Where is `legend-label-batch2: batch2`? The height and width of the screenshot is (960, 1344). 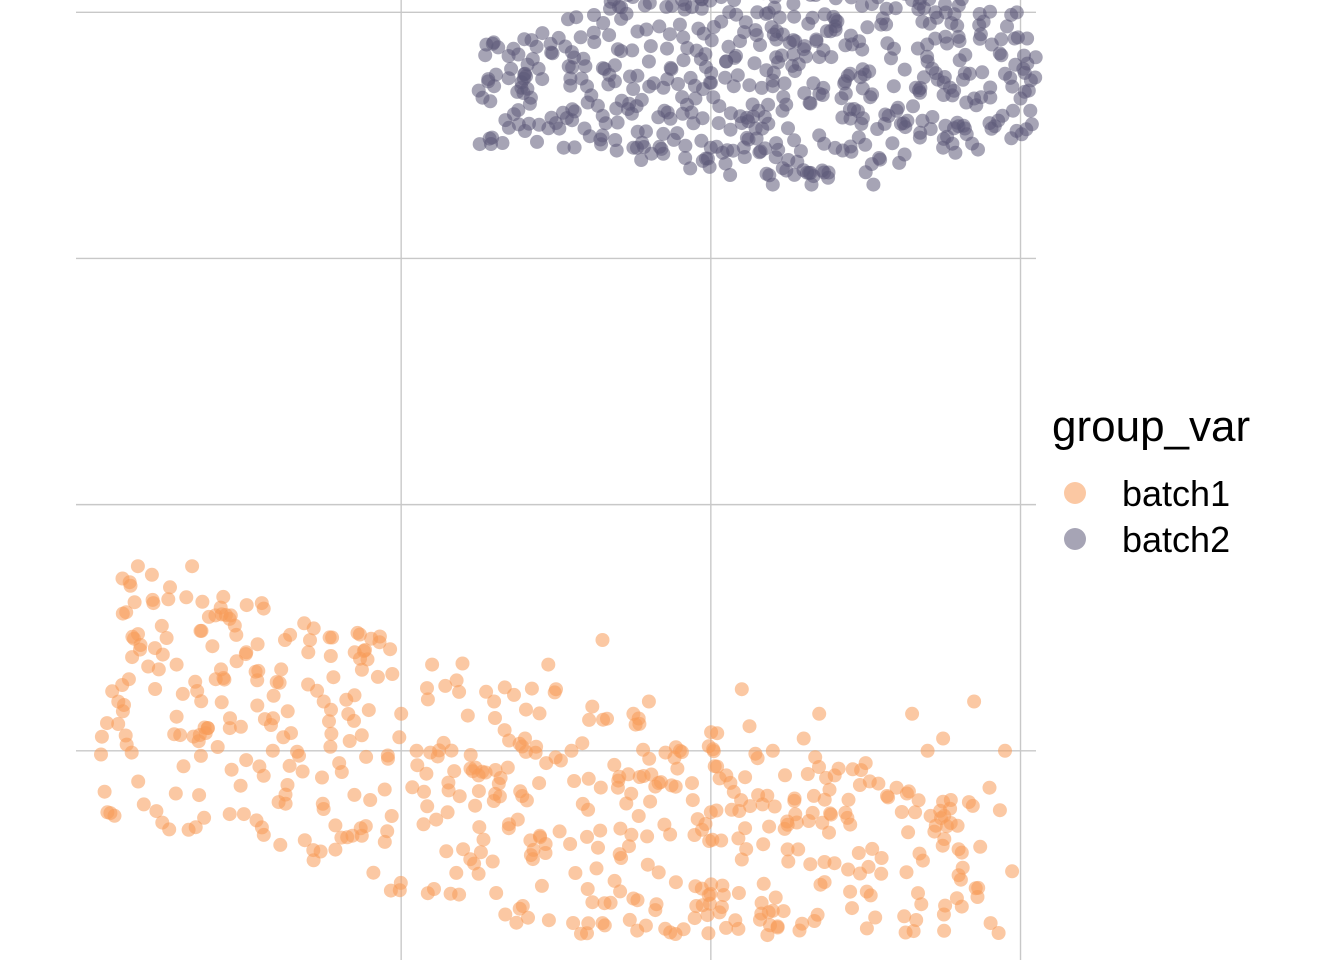
legend-label-batch2: batch2 is located at coordinates (1176, 539).